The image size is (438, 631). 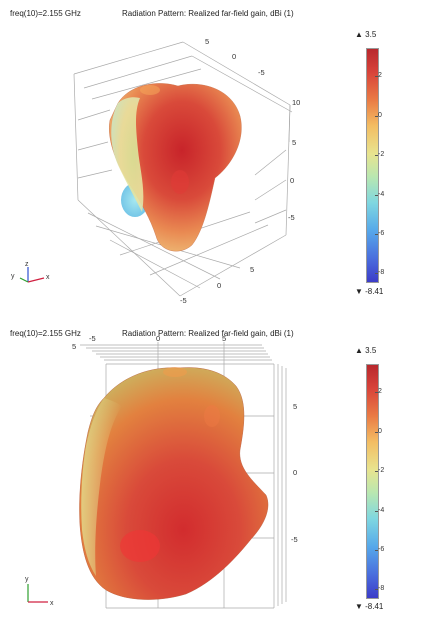 What do you see at coordinates (30, 272) in the screenshot?
I see `axis-triad: z x y` at bounding box center [30, 272].